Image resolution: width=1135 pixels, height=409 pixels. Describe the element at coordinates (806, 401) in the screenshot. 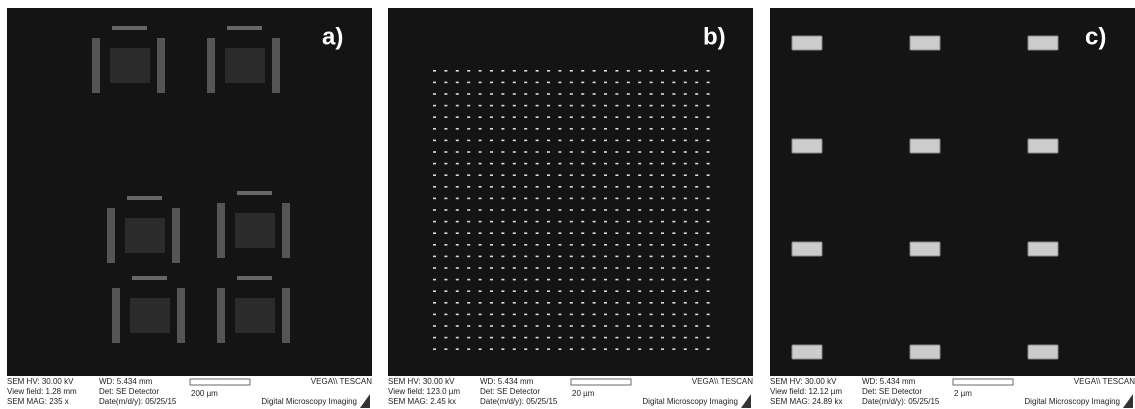

I see `info-text: SEM MAG: 24.89 kx` at that location.